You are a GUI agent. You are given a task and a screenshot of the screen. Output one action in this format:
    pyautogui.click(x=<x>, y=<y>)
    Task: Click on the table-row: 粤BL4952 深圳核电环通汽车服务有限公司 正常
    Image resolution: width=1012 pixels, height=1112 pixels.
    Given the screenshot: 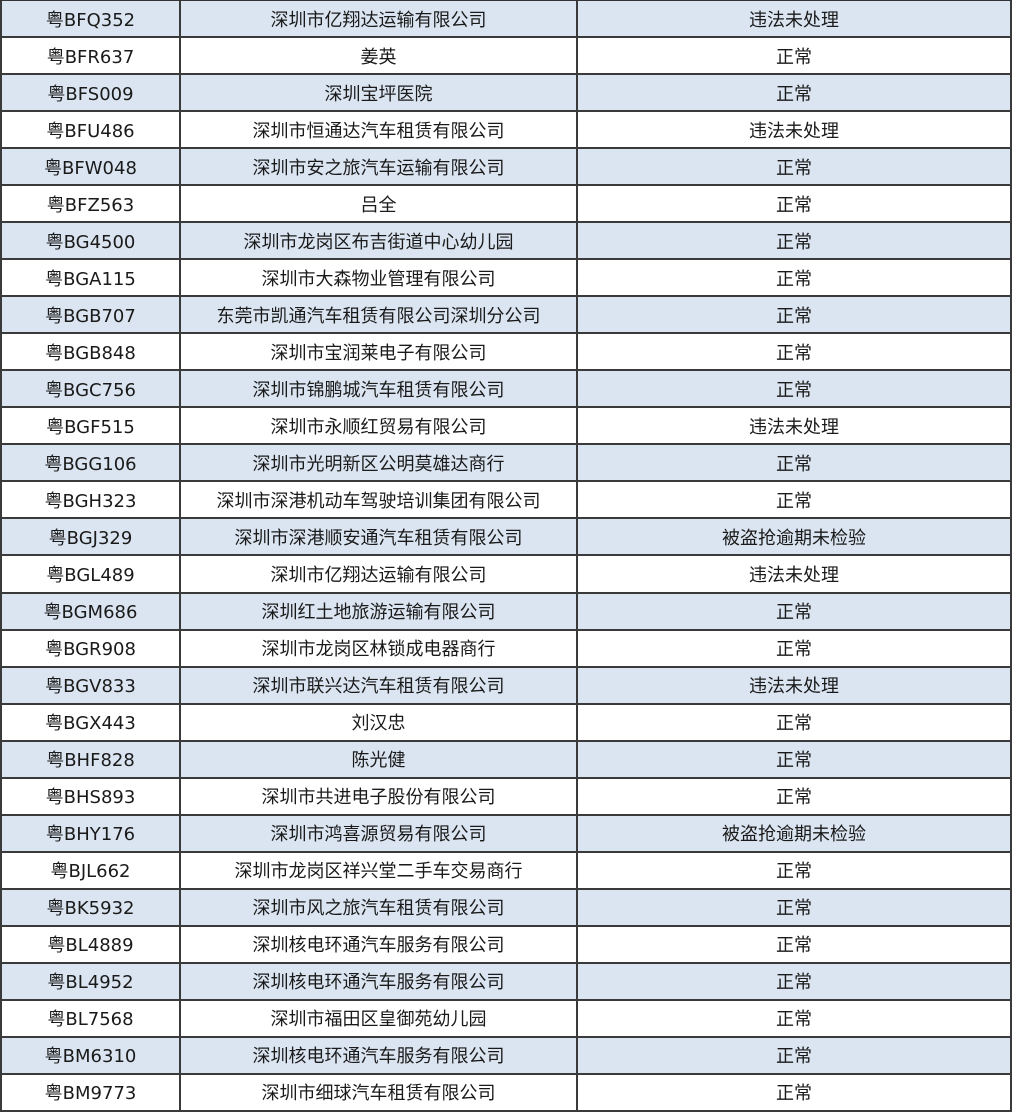 What is the action you would take?
    pyautogui.click(x=506, y=982)
    